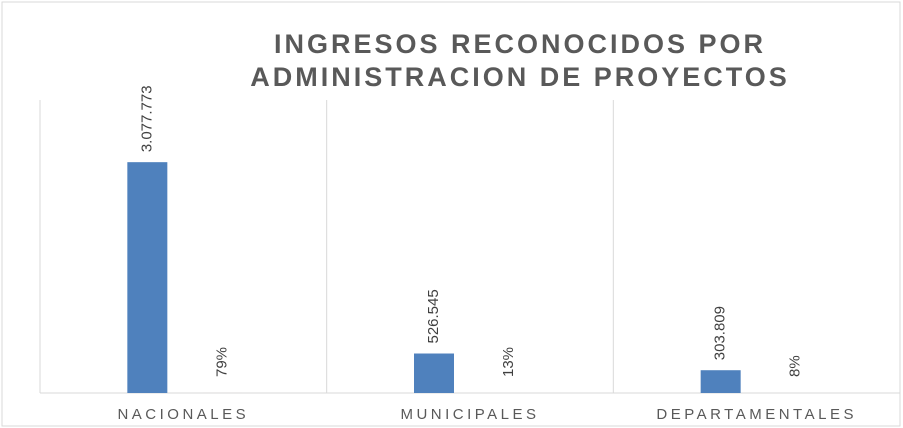 This screenshot has width=903, height=428. I want to click on x-tick-label: MUNICIPALES, so click(469, 414).